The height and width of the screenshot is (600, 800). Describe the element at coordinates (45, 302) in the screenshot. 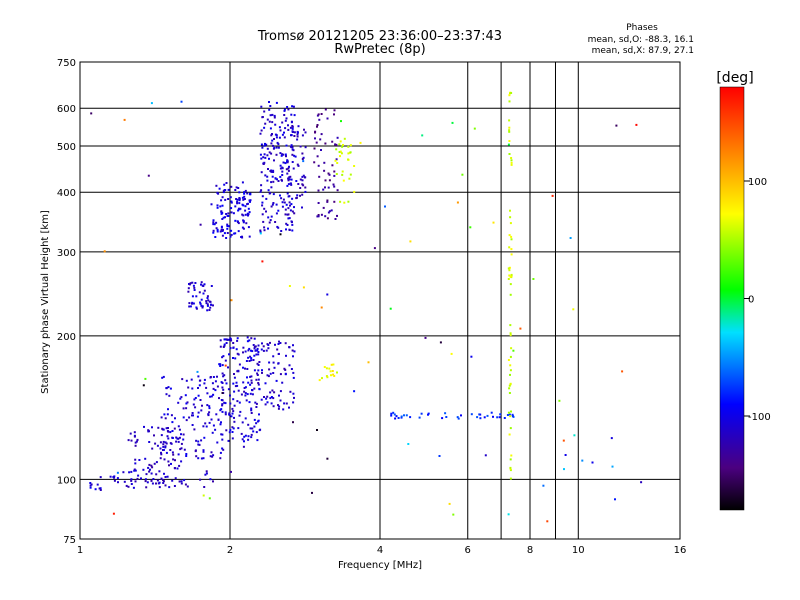

I see `y-axis-label: Stationary phase Virtual Height [km]` at that location.